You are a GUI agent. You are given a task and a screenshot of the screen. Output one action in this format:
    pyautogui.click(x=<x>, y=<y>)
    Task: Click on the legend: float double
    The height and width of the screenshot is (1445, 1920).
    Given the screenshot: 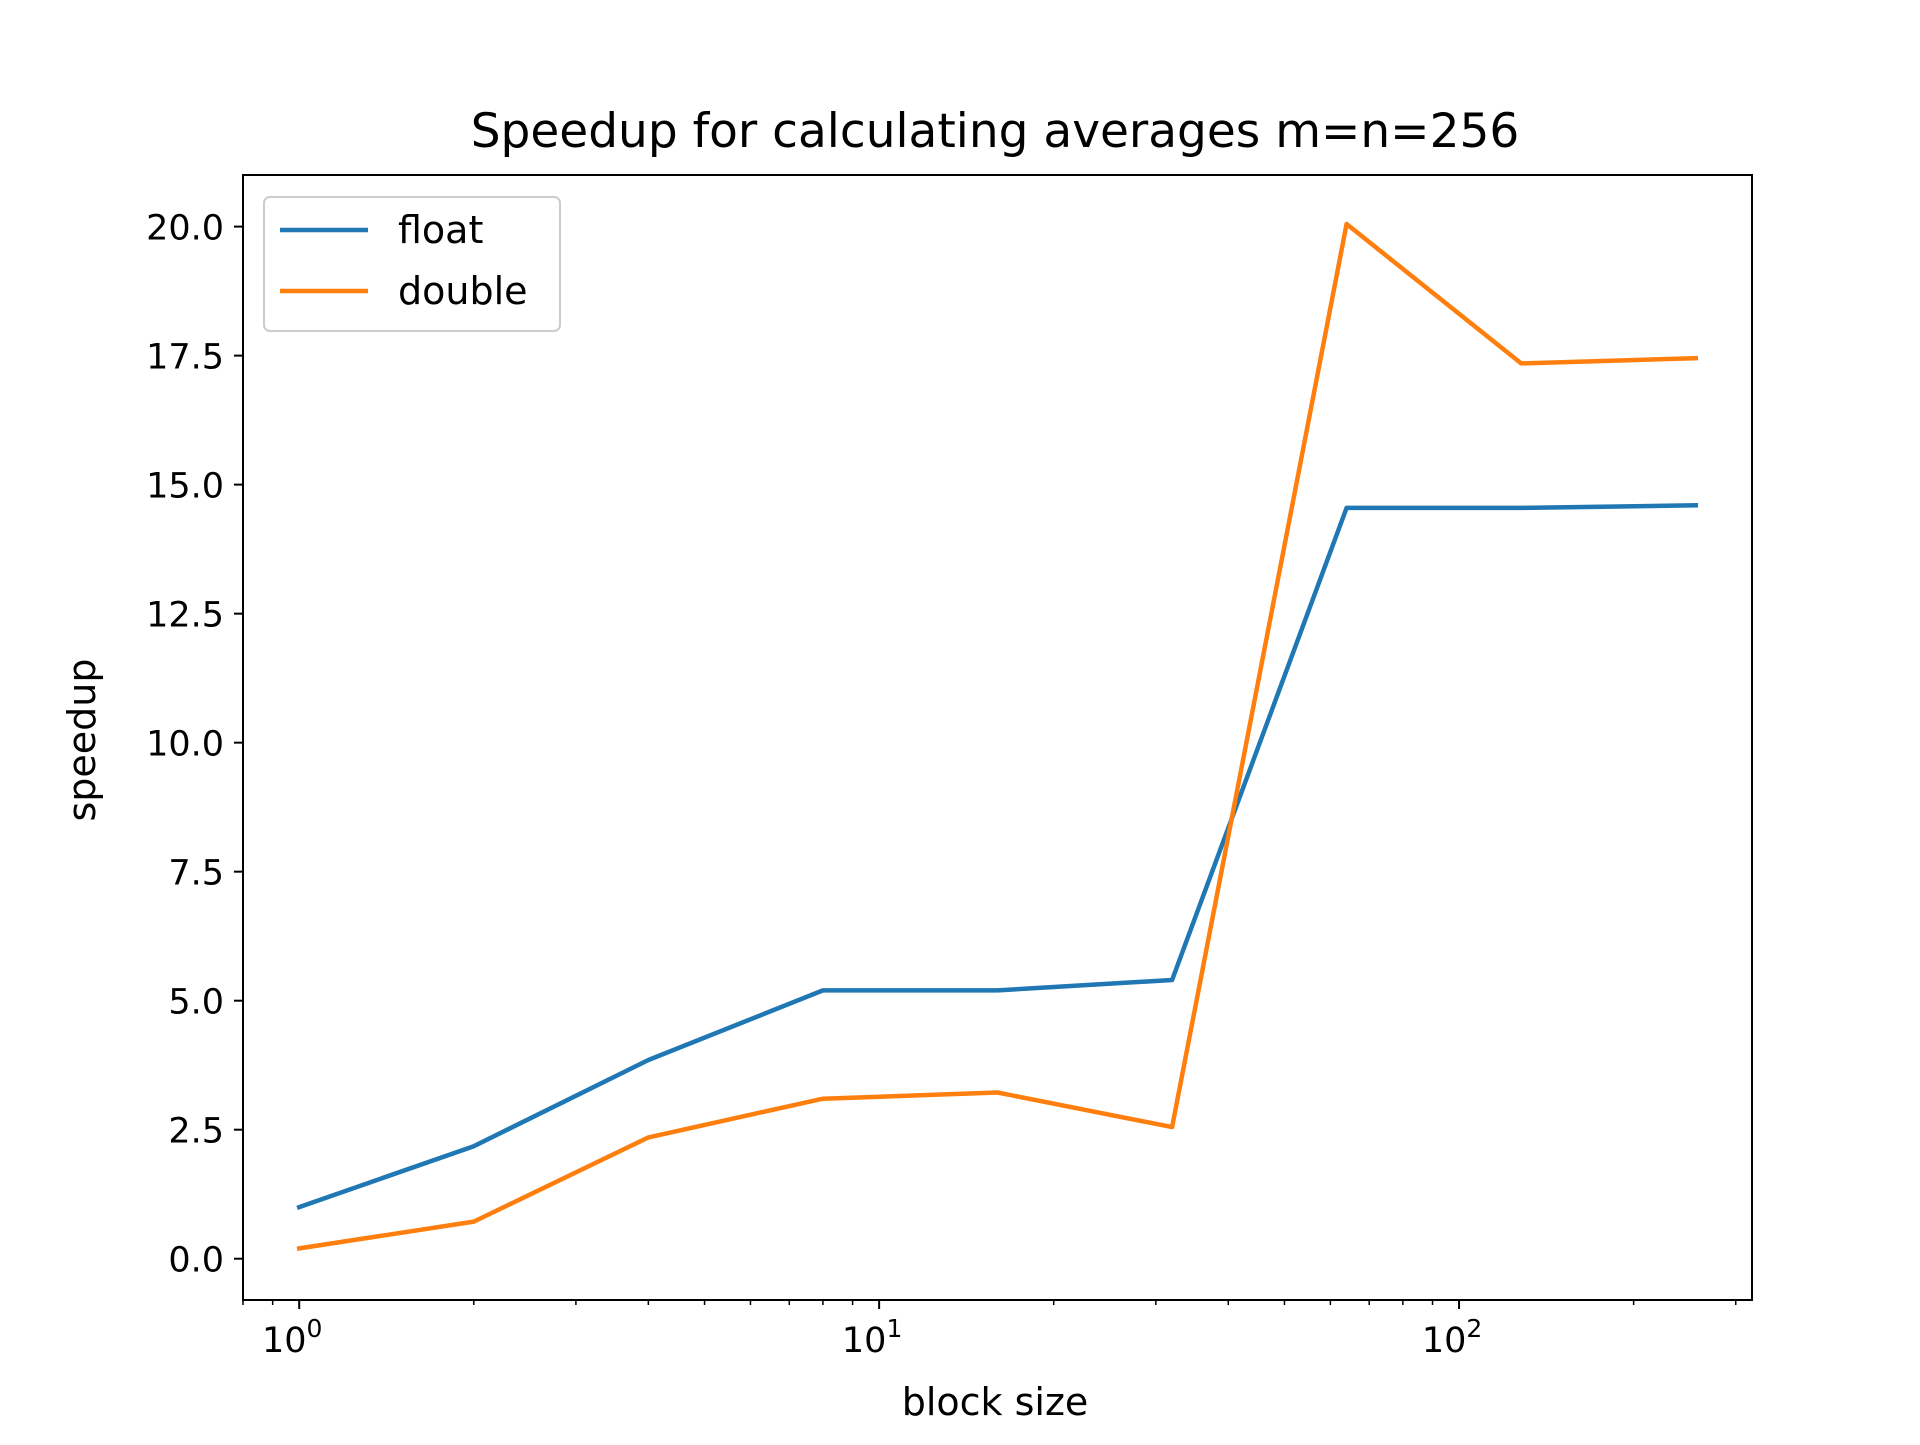 What is the action you would take?
    pyautogui.click(x=412, y=264)
    